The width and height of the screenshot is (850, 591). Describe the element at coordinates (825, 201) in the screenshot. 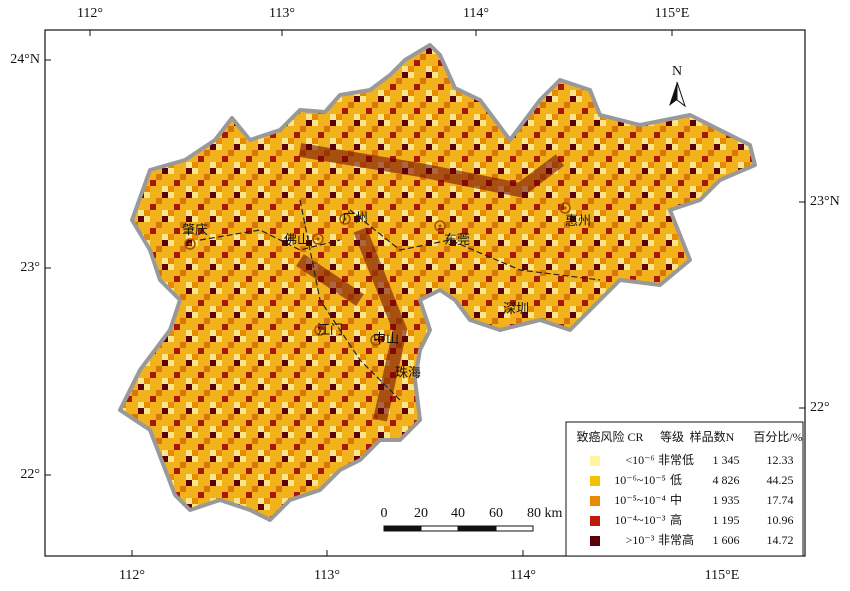

I see `right-tick-label: 23°N` at that location.